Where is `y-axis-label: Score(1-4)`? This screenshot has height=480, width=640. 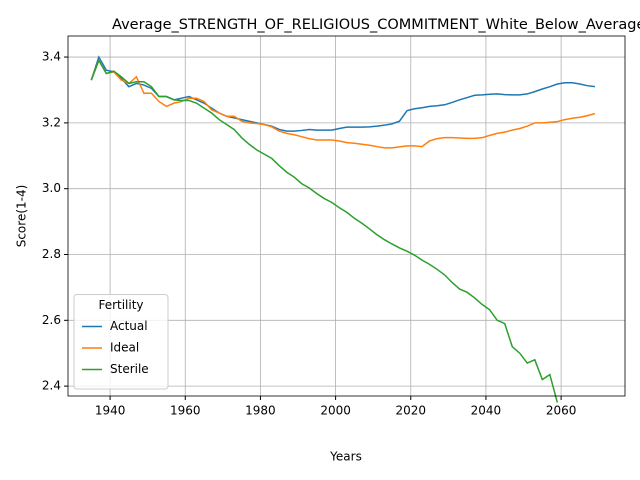
y-axis-label: Score(1-4) is located at coordinates (22, 216).